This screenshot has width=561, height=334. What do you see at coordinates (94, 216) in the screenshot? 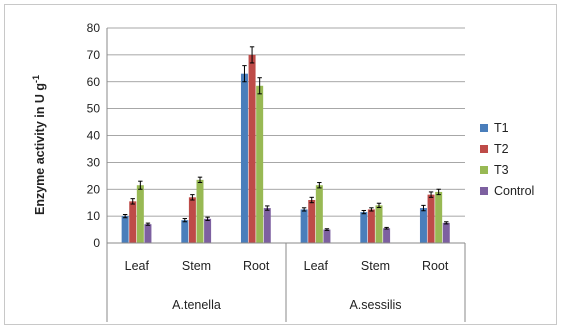
I see `y-tick-label: 10` at bounding box center [94, 216].